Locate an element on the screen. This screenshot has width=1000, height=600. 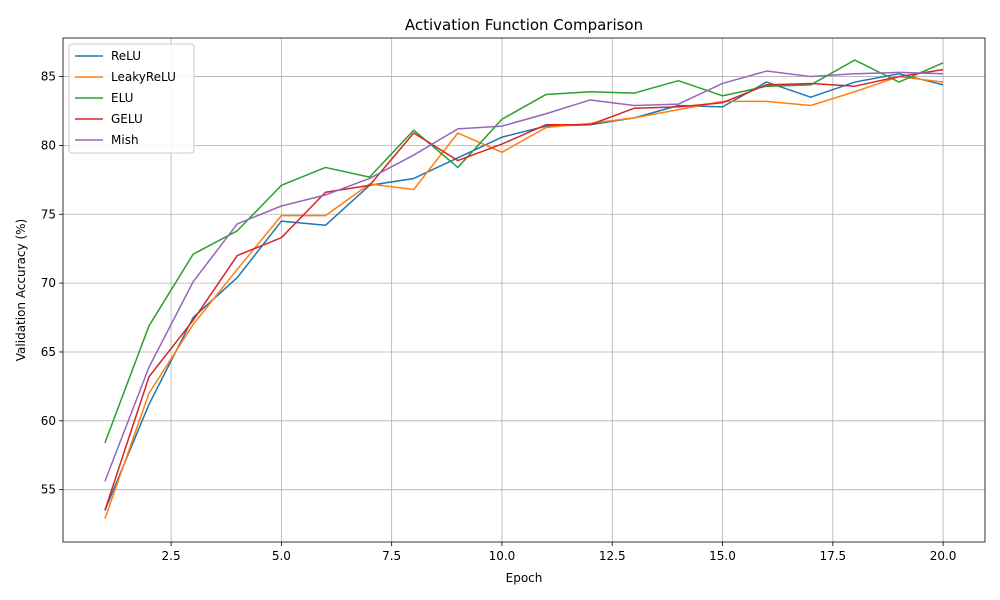
legend-box is located at coordinates (131, 98).